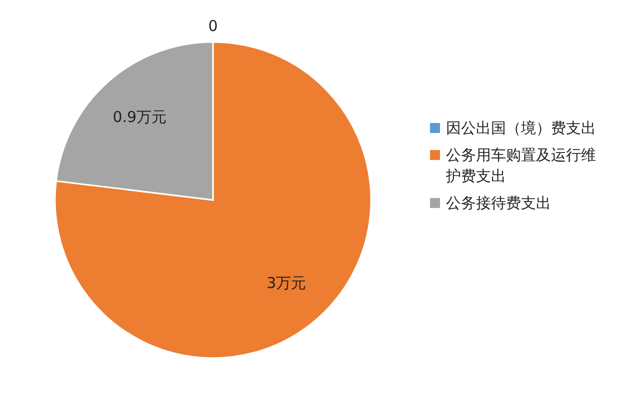  What do you see at coordinates (521, 166) in the screenshot?
I see `legend-label: 公务用车购置及运行维护费支出` at bounding box center [521, 166].